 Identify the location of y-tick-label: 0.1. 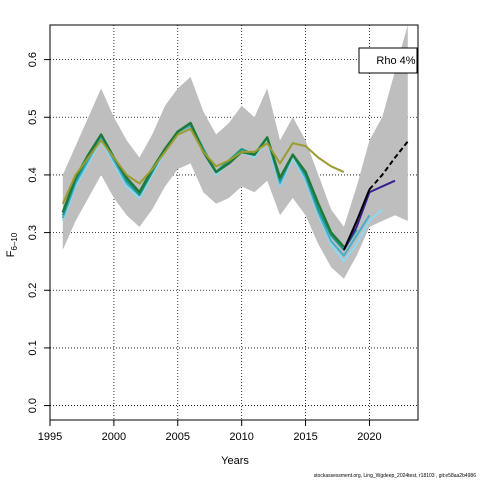
(33, 347).